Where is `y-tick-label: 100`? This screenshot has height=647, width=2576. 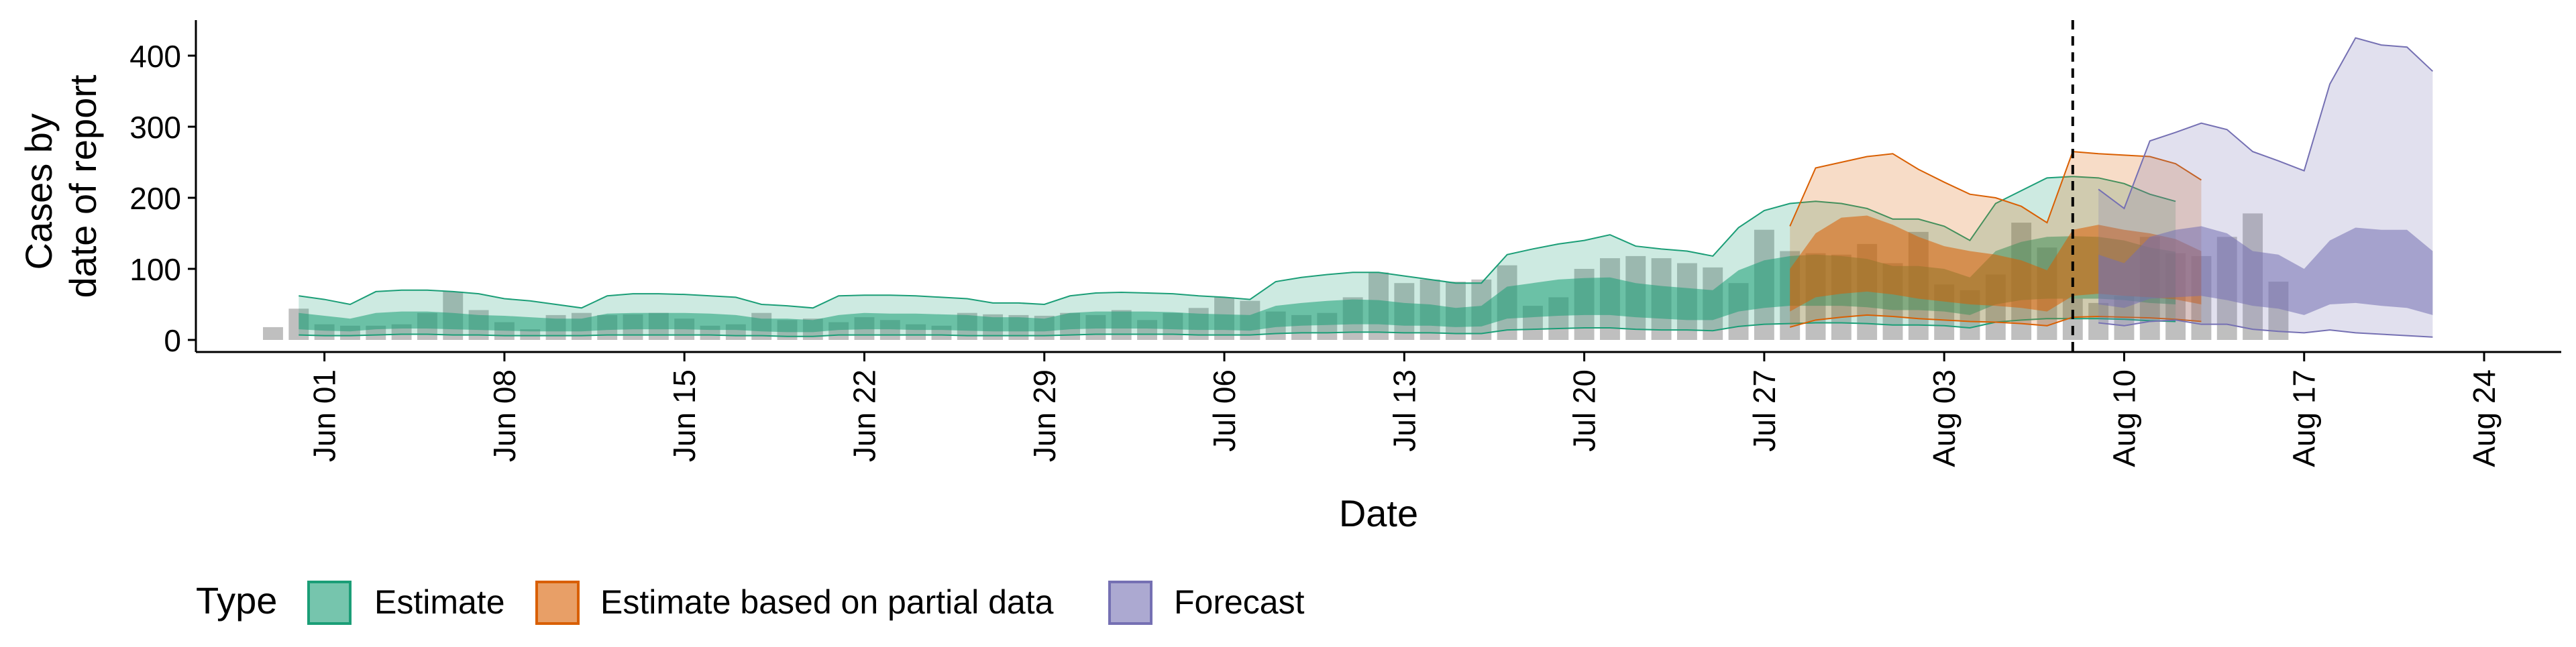
y-tick-label: 100 is located at coordinates (155, 269).